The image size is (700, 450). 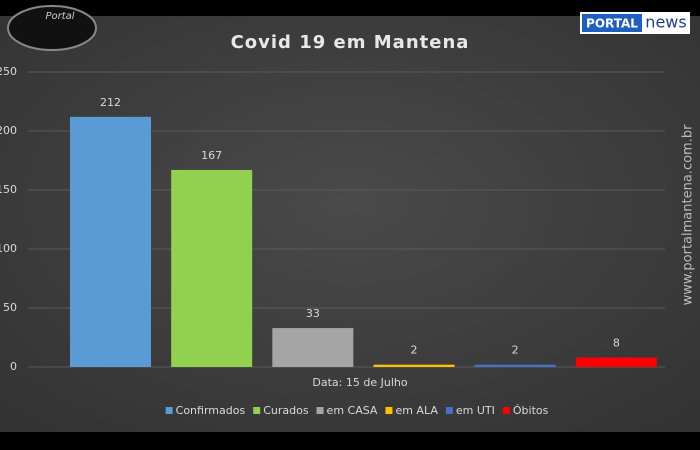 What do you see at coordinates (286, 410) in the screenshot?
I see `legend-label: Curados` at bounding box center [286, 410].